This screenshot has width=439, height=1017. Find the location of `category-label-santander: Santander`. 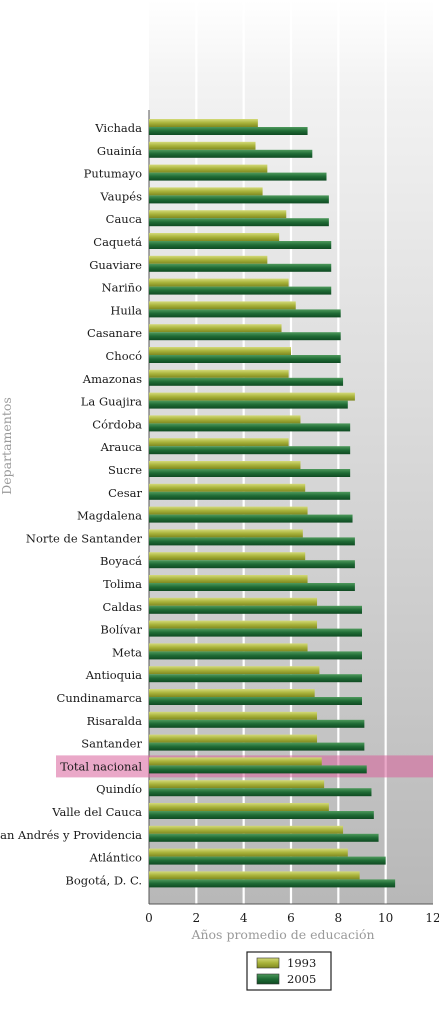

category-label-santander: Santander is located at coordinates (111, 744).